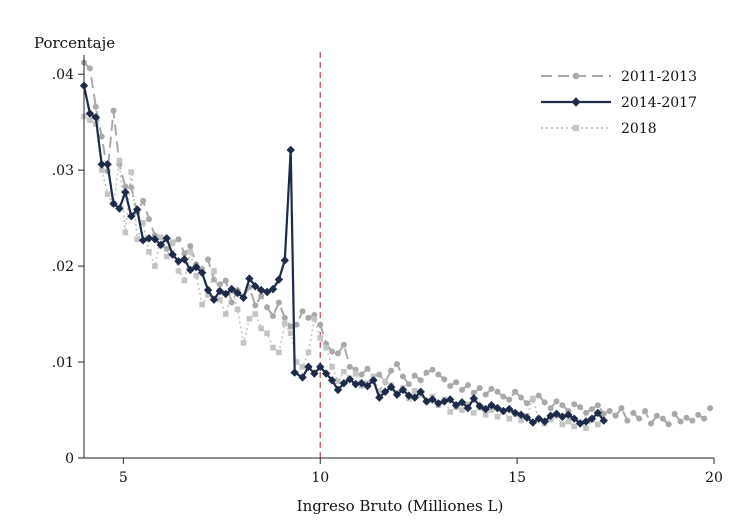  What do you see at coordinates (69, 459) in the screenshot?
I see `y-tick-label: 0` at bounding box center [69, 459].